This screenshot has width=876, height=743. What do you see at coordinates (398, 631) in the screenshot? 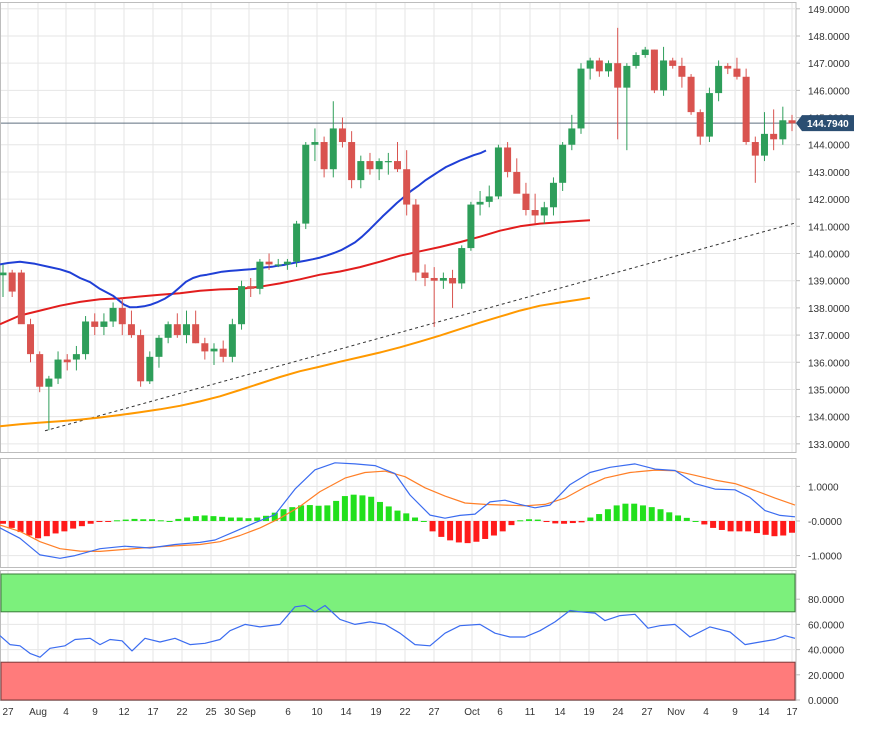
I see `rsi-line` at bounding box center [398, 631].